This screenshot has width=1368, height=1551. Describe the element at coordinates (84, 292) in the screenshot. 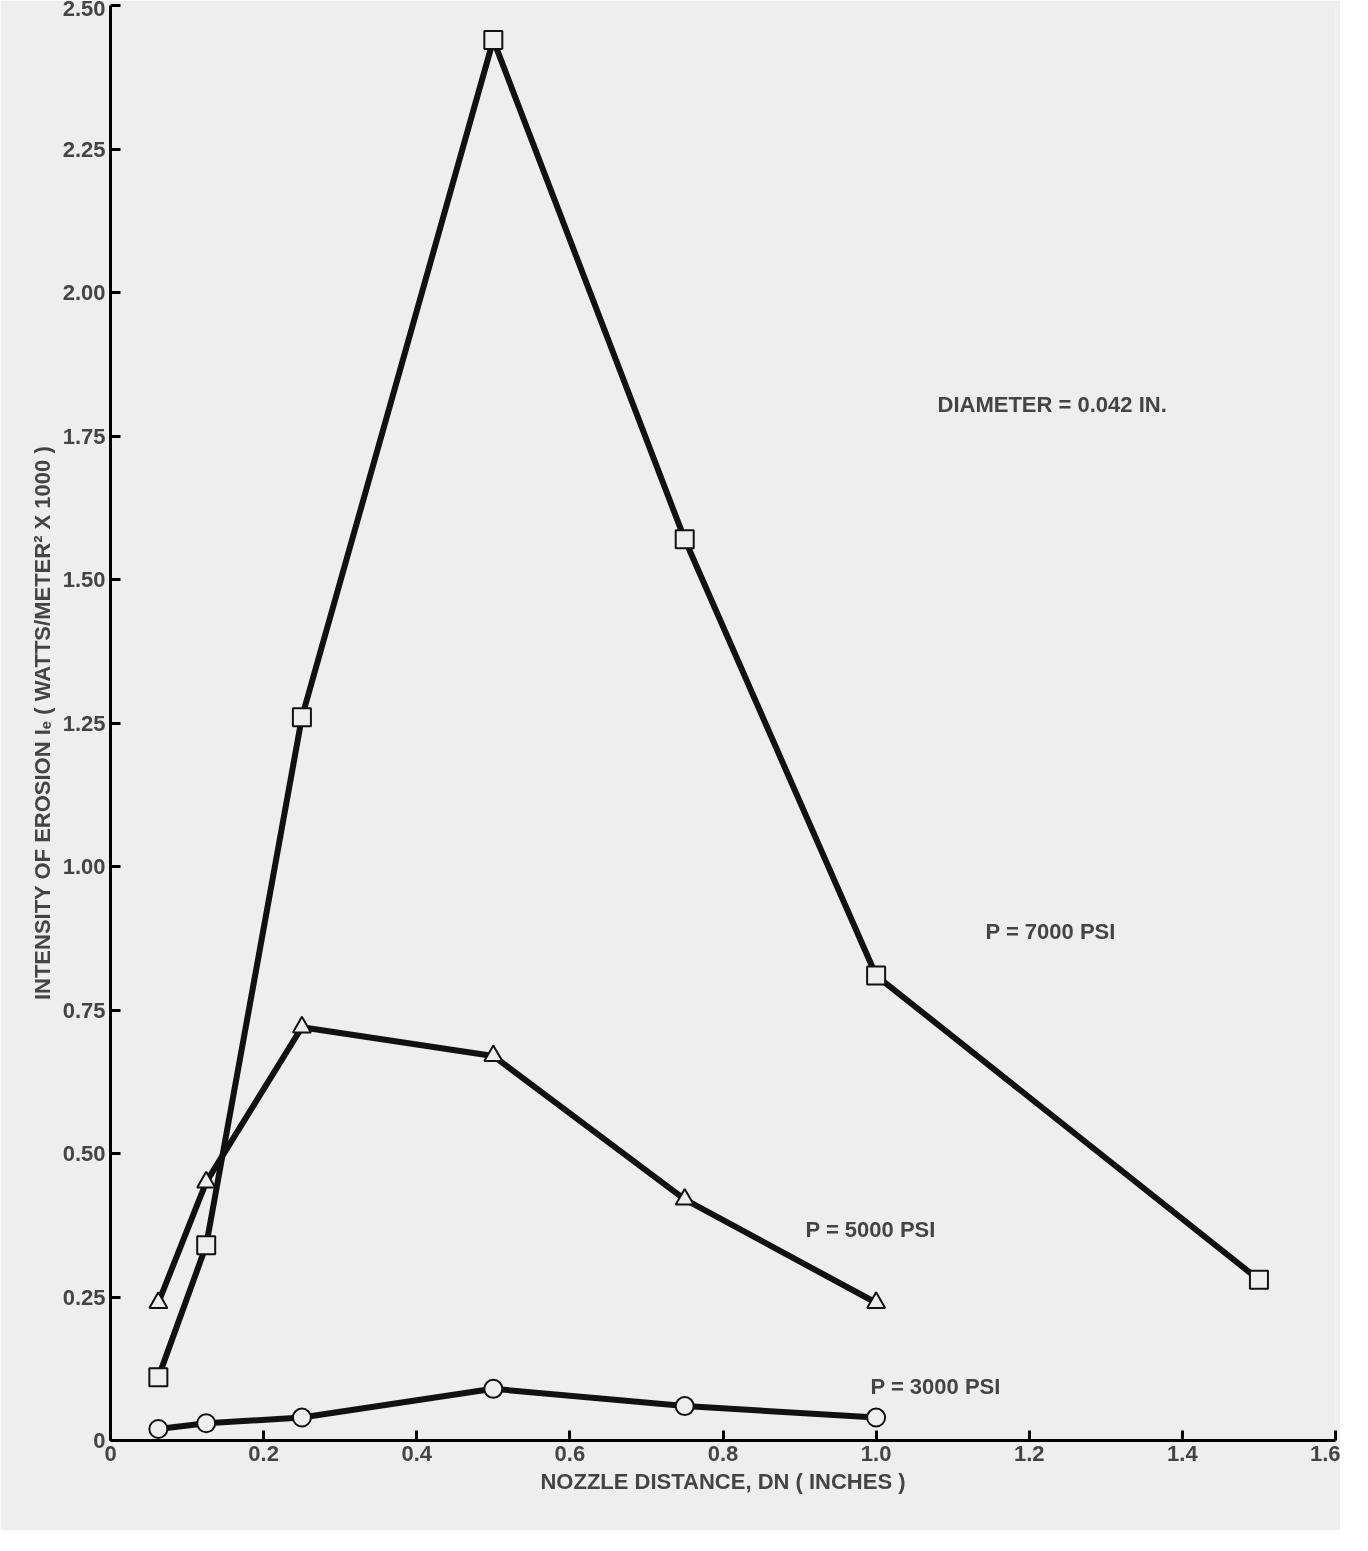

I see `y-tick-label: 2.00` at that location.